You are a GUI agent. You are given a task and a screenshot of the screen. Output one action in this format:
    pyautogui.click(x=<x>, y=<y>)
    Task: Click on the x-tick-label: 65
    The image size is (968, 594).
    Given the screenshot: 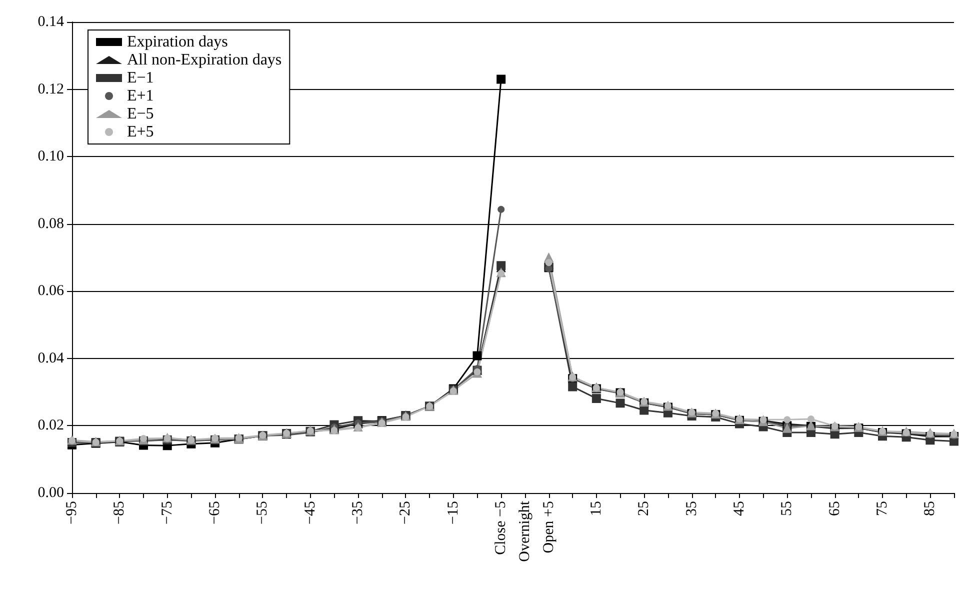 What is the action you would take?
    pyautogui.click(x=834, y=508)
    